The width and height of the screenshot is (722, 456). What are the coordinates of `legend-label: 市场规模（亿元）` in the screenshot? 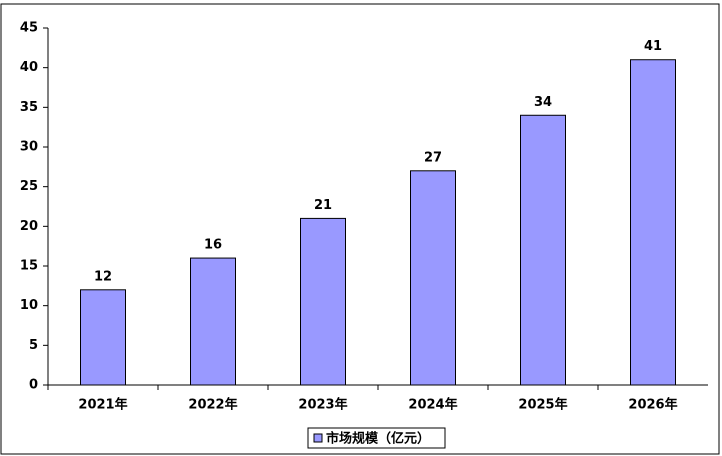 It's located at (378, 439).